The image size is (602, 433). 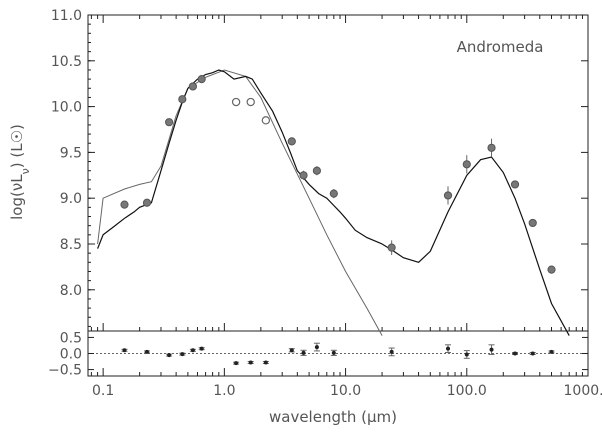 I want to click on residual-y-ticks: −0.50.00.5, so click(x=318, y=354).